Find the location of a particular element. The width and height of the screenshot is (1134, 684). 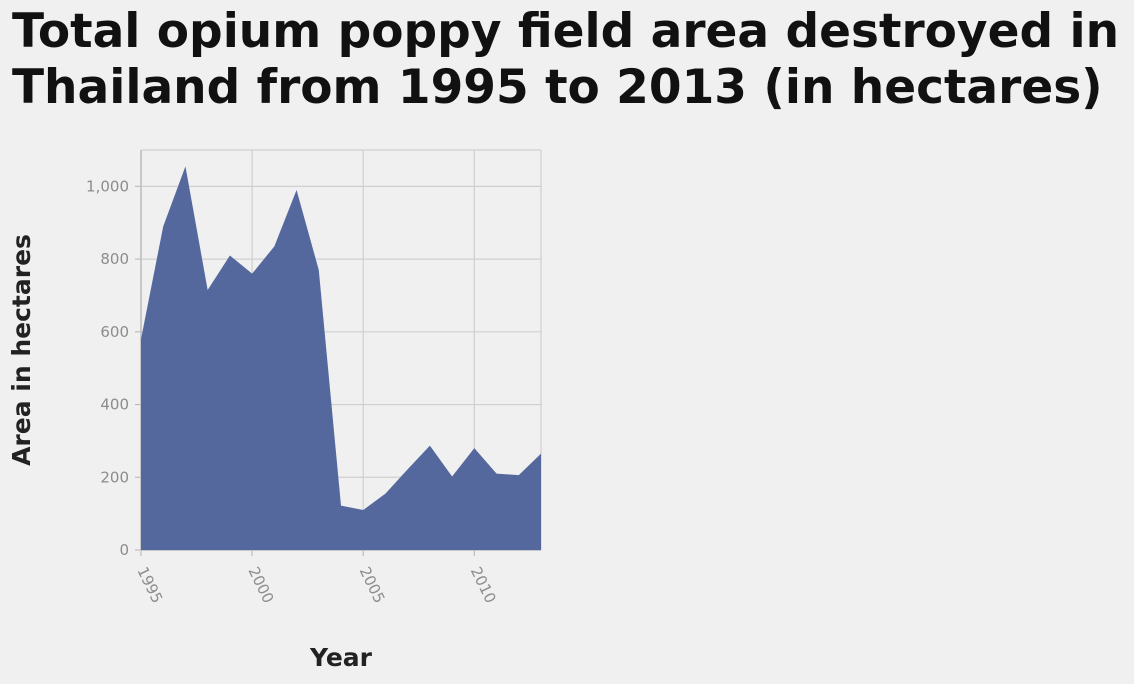

x-tick-label: 2000 is located at coordinates (261, 585).